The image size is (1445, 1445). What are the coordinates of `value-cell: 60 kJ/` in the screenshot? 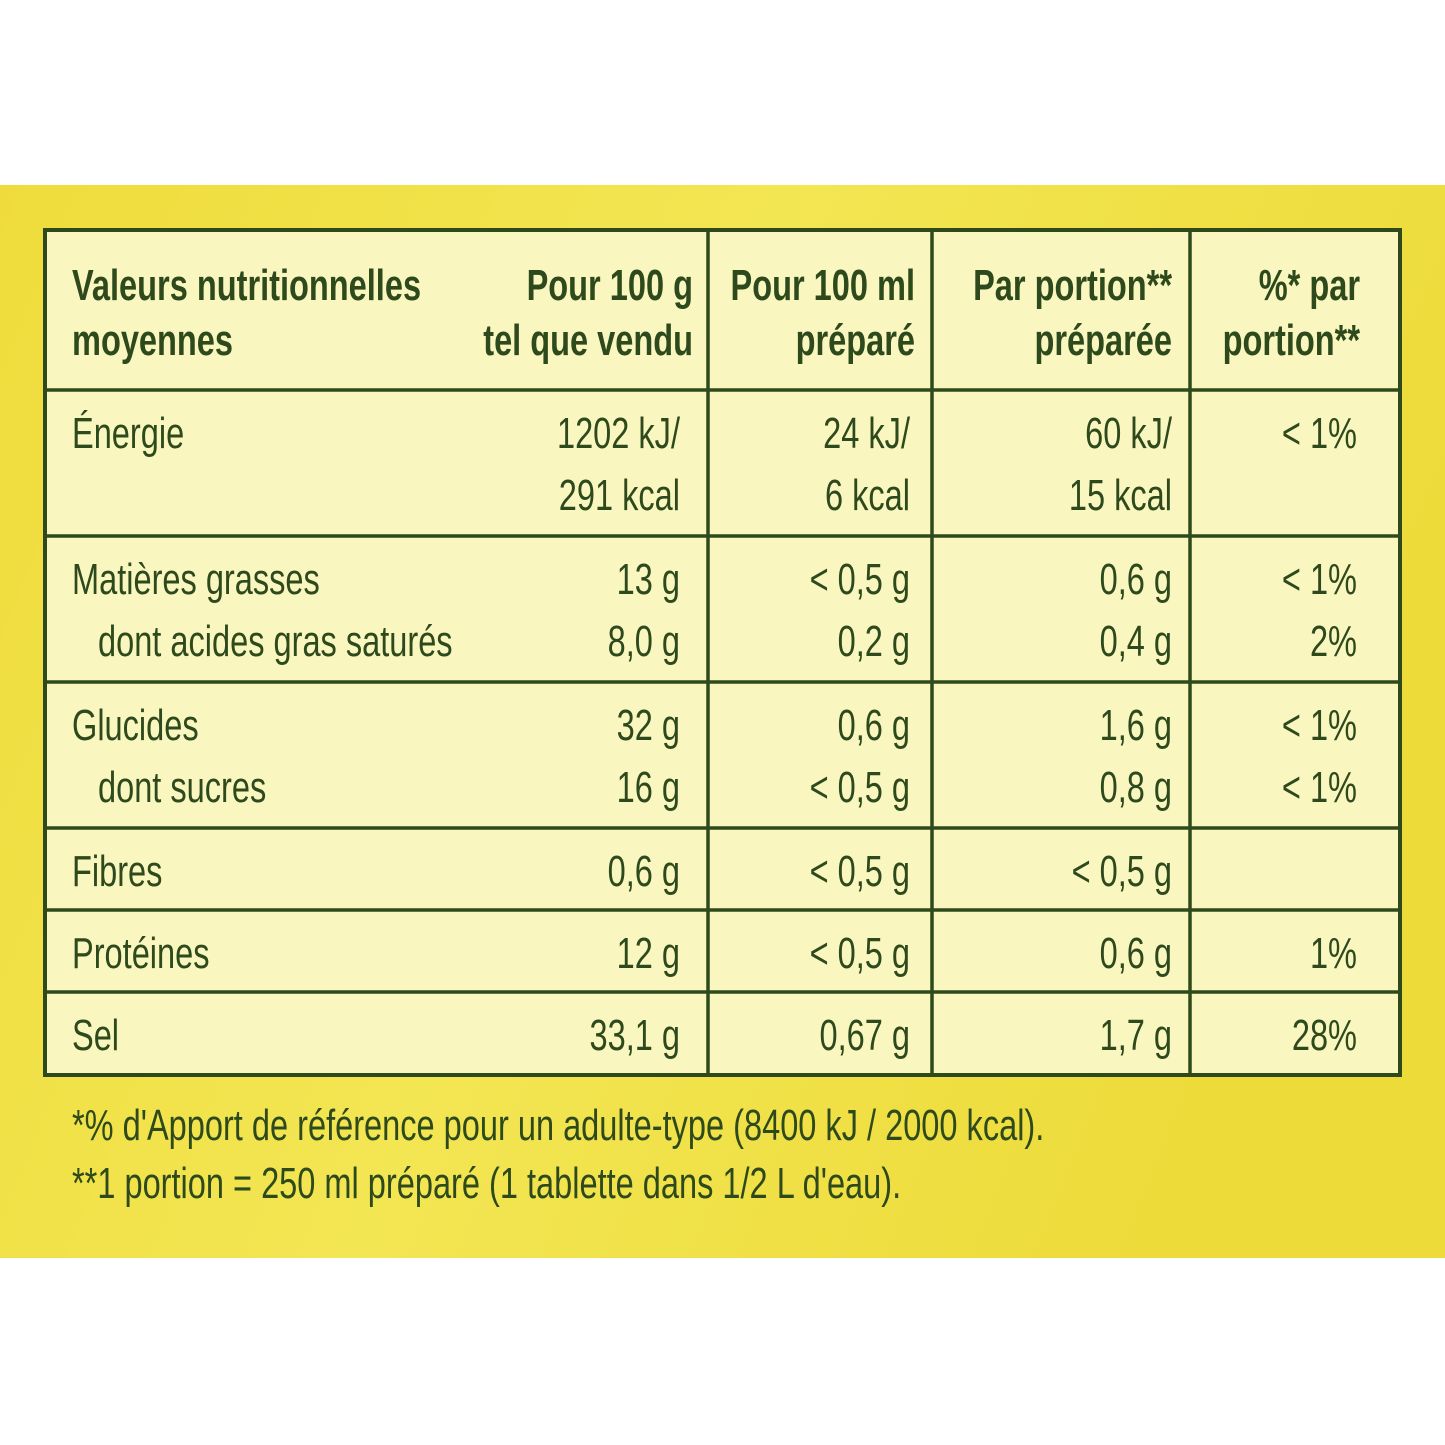 It's located at (1128, 433).